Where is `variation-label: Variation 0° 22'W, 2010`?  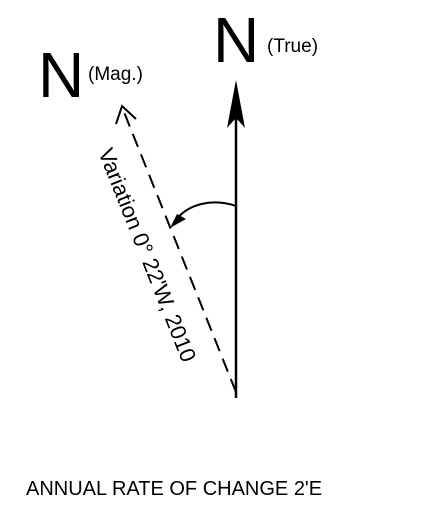
variation-label: Variation 0° 22'W, 2010 is located at coordinates (147, 255).